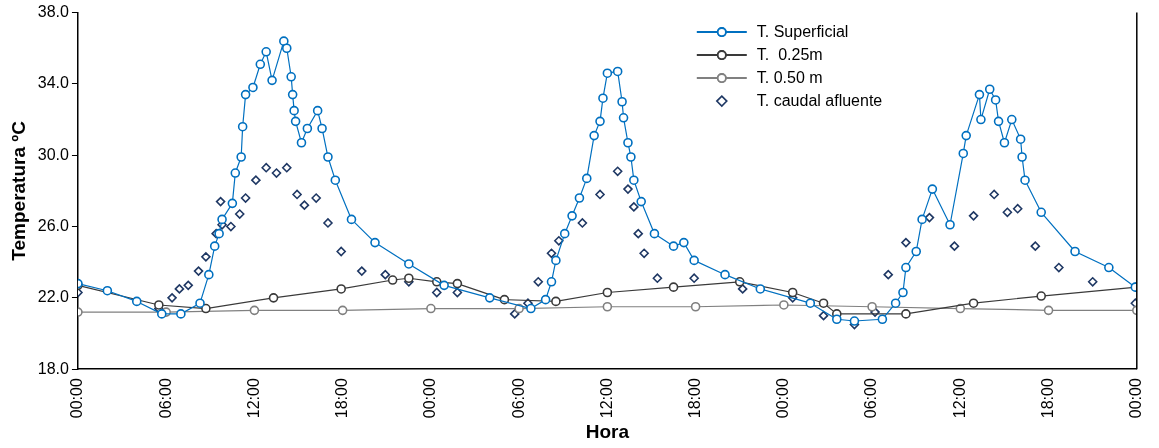  Describe the element at coordinates (789, 54) in the screenshot. I see `legend-label: T. 0.25m` at that location.